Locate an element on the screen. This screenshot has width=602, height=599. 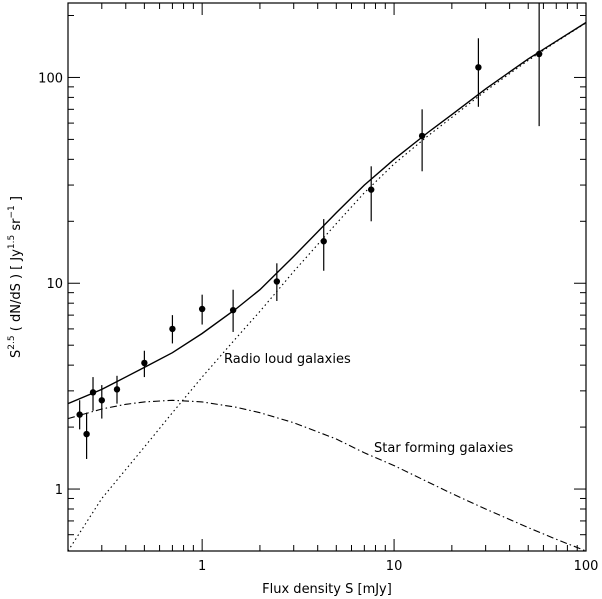
y-tick-label: 100 is located at coordinates (50, 78).